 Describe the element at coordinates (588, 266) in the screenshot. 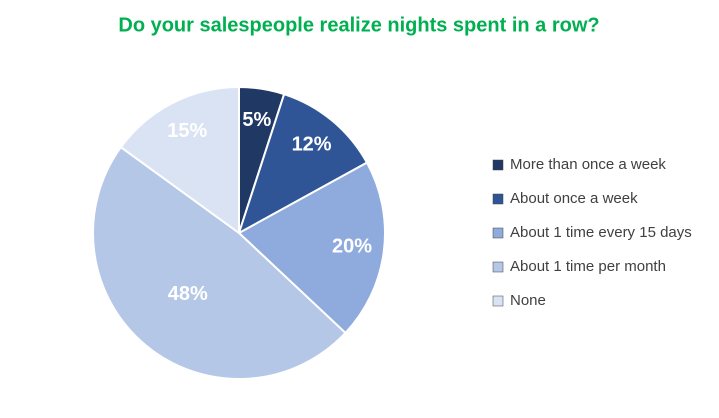

I see `legend-label: About 1 time per month` at that location.